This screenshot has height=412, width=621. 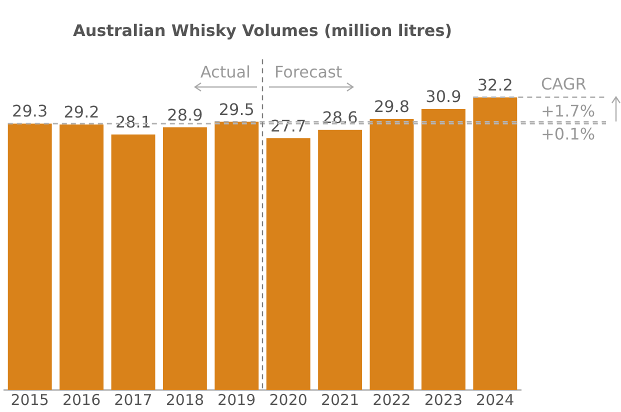 What do you see at coordinates (443, 399) in the screenshot?
I see `x-tick-label: 2023` at bounding box center [443, 399].